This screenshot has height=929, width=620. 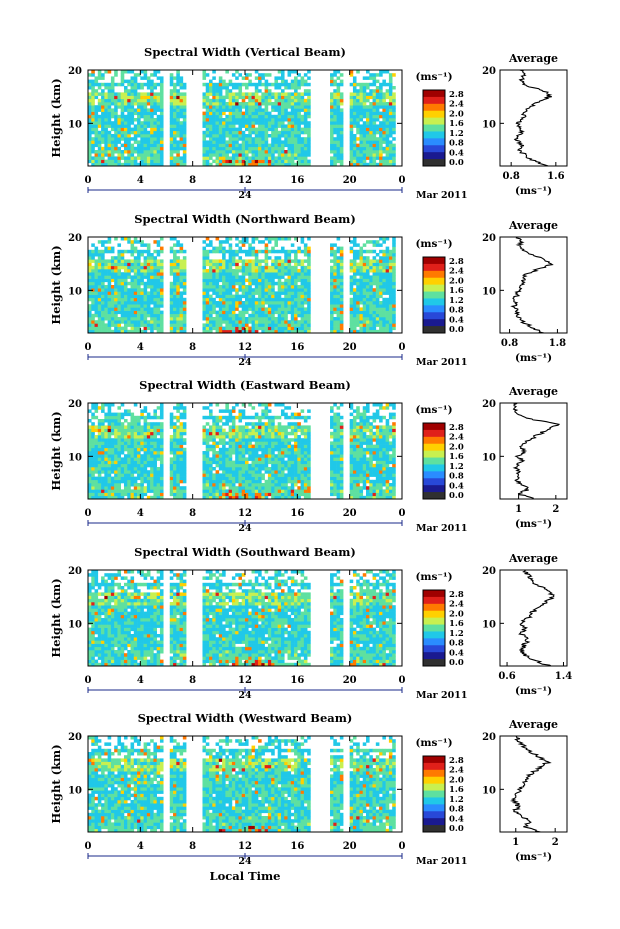 What do you see at coordinates (433, 244) in the screenshot?
I see `colorbar-unit: (ms⁻¹)` at bounding box center [433, 244].